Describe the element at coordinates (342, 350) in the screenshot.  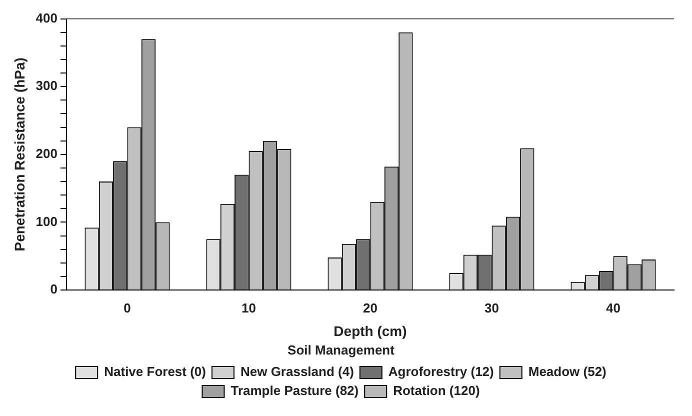
I see `legend-title: Soil Management` at that location.